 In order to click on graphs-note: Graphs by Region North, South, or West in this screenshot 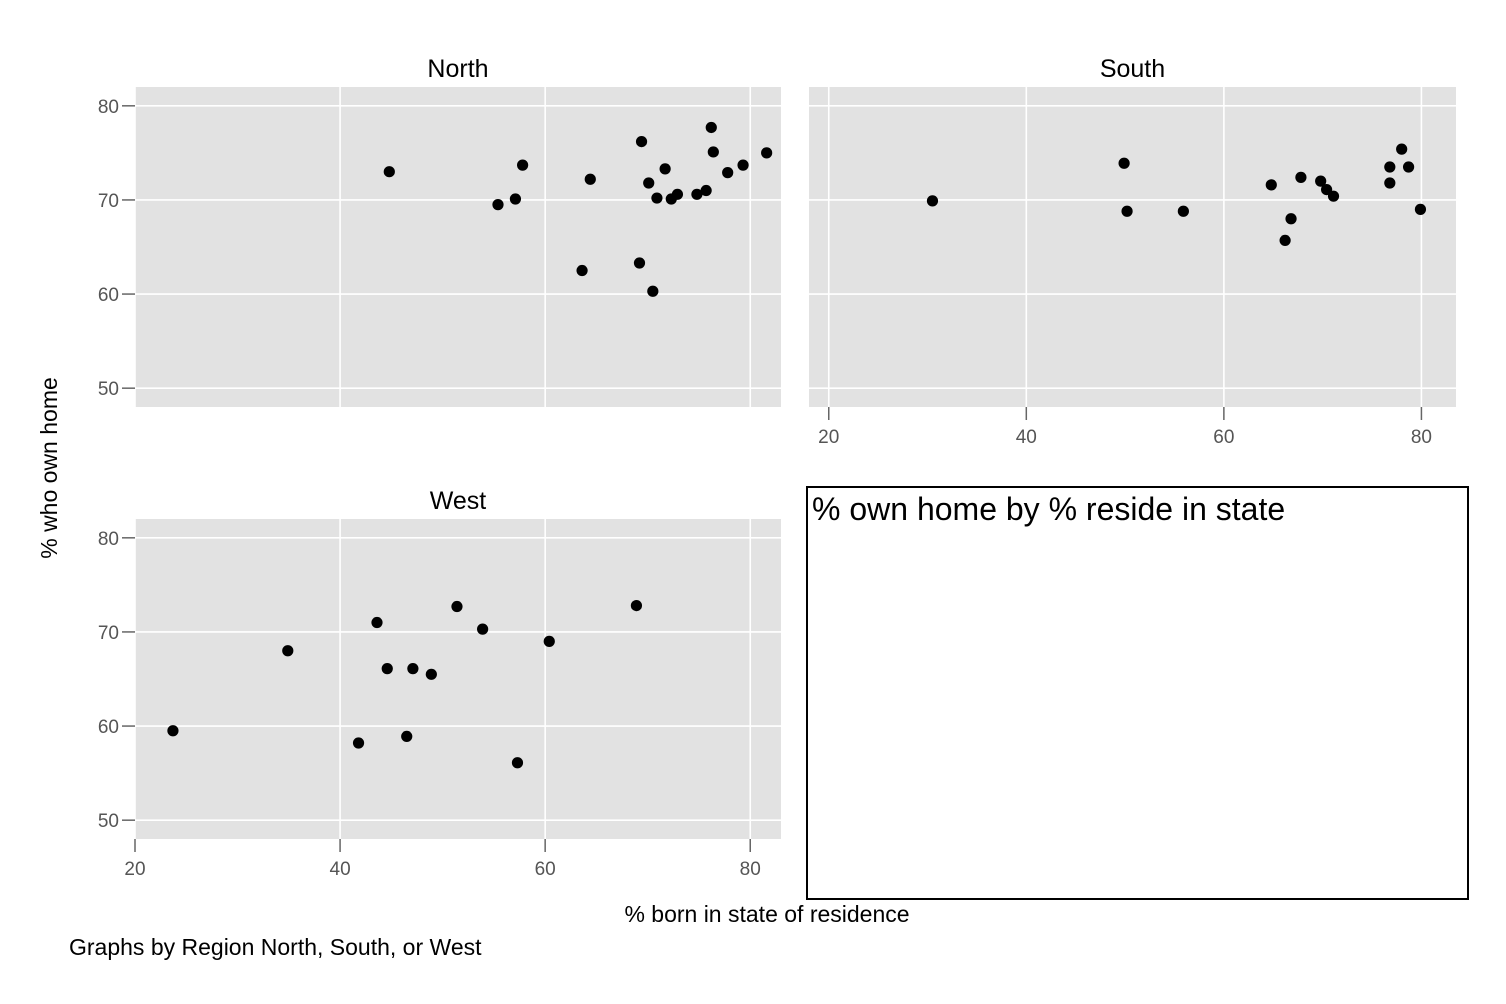, I will do `click(275, 947)`.